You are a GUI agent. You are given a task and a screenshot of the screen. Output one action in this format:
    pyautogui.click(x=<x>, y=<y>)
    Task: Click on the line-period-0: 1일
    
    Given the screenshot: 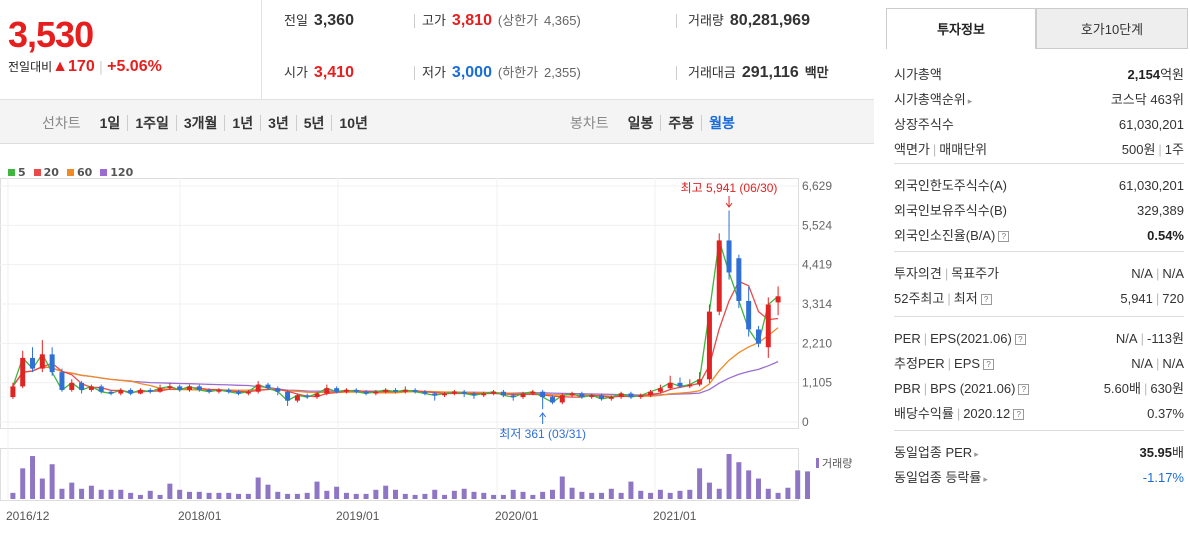 What is the action you would take?
    pyautogui.click(x=110, y=123)
    